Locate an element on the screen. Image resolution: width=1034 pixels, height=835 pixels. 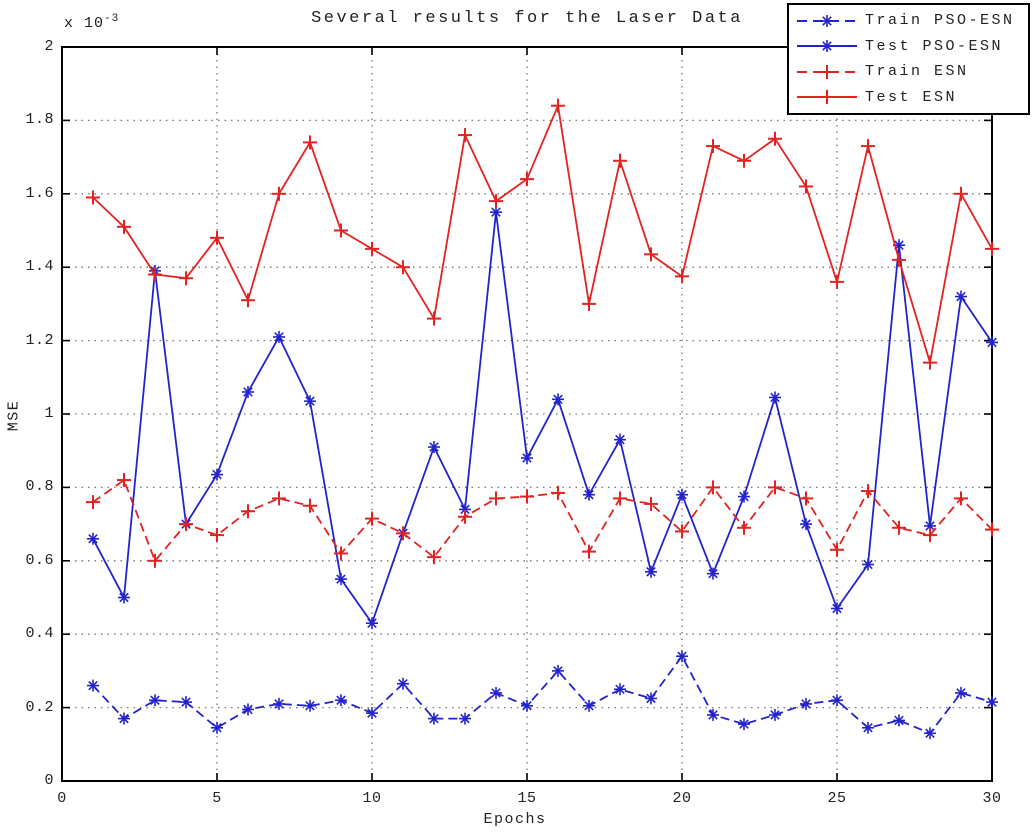
series-line-train-esn is located at coordinates (542, 520).